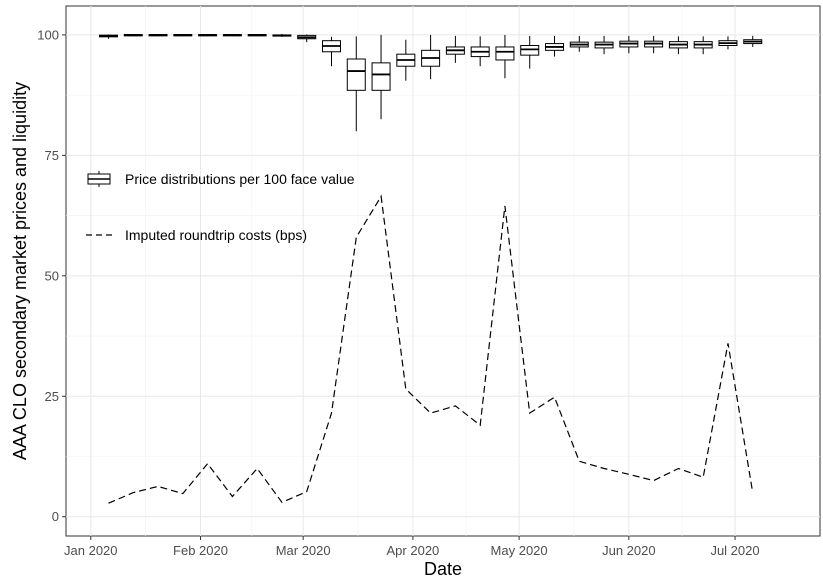 This screenshot has height=579, width=823. What do you see at coordinates (216, 235) in the screenshot?
I see `legend-label-cost: Imputed roundtrip costs (bps)` at bounding box center [216, 235].